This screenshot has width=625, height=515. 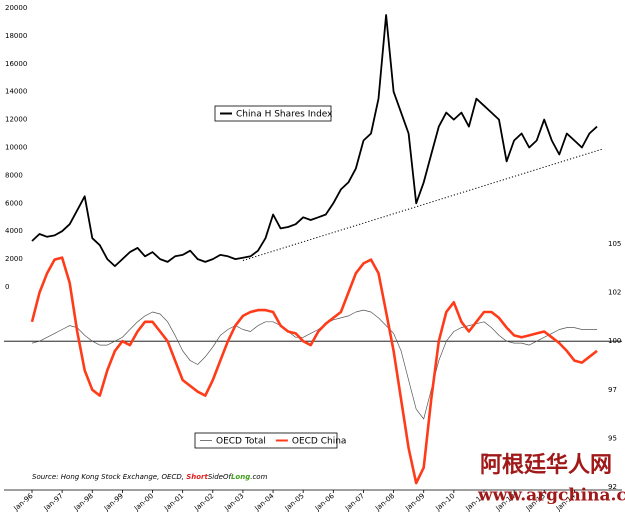 I want to click on watermark: www.argchina.com, so click(x=551, y=496).